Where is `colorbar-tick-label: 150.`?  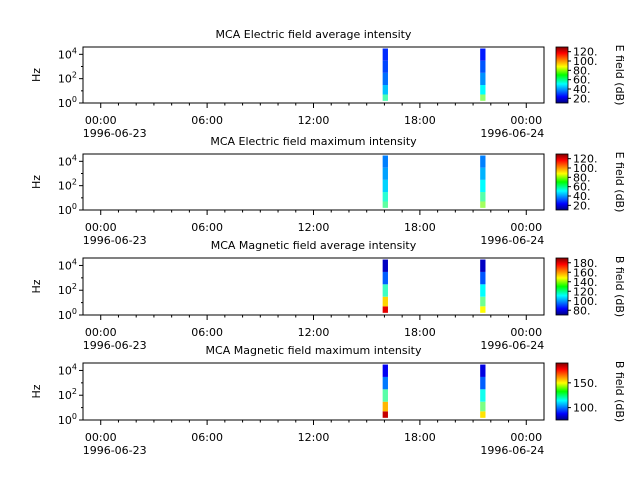
colorbar-tick-label: 150. is located at coordinates (585, 383).